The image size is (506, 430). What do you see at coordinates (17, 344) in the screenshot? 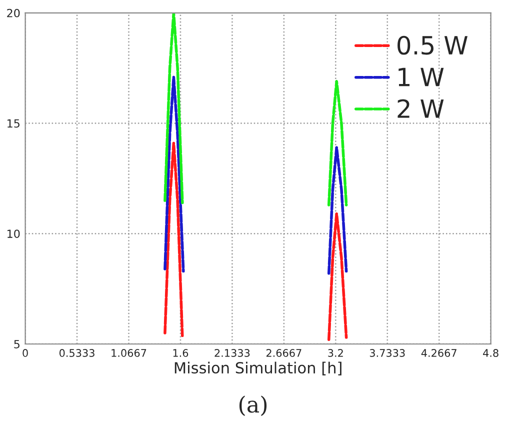
I see `y-tick-label: 5` at bounding box center [17, 344].